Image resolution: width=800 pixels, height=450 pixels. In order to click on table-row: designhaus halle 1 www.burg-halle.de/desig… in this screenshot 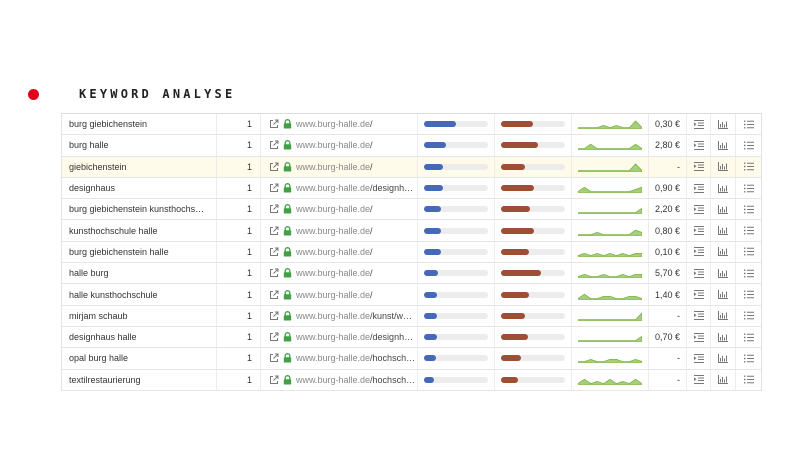, I will do `click(411, 337)`.